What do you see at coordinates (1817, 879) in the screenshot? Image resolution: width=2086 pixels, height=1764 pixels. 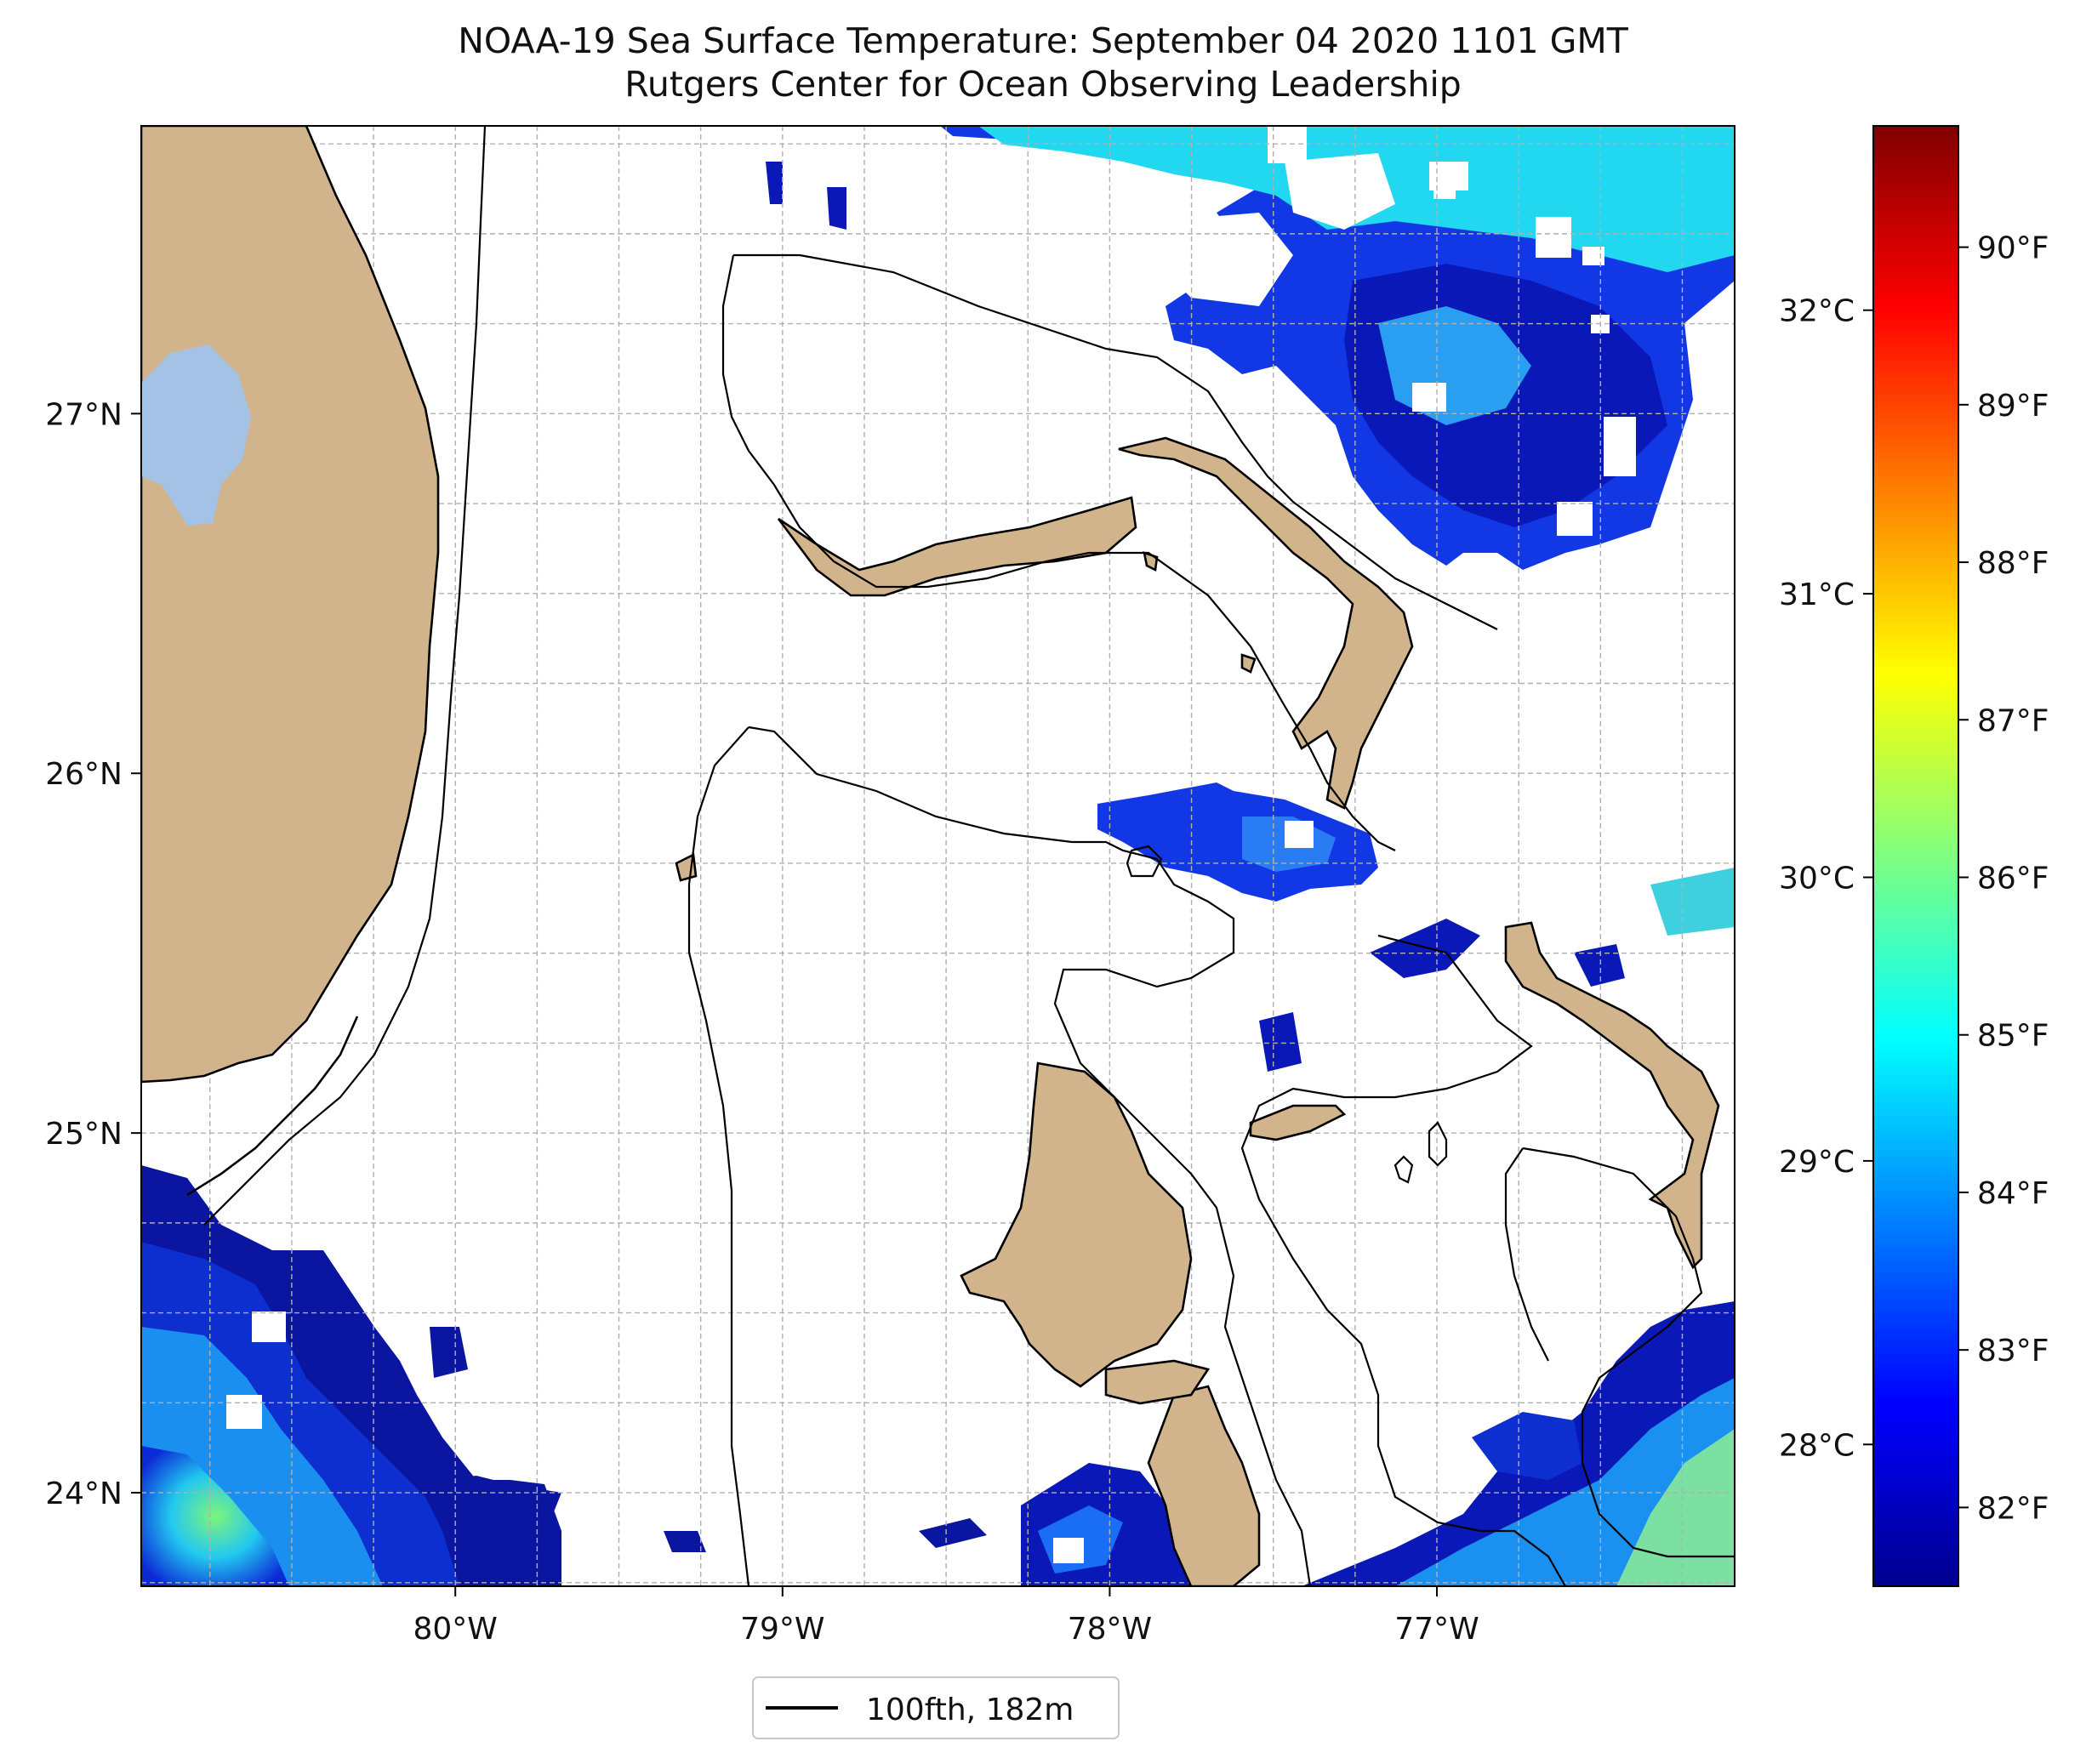 I see `colorbar-celsius-label: 30°C` at bounding box center [1817, 879].